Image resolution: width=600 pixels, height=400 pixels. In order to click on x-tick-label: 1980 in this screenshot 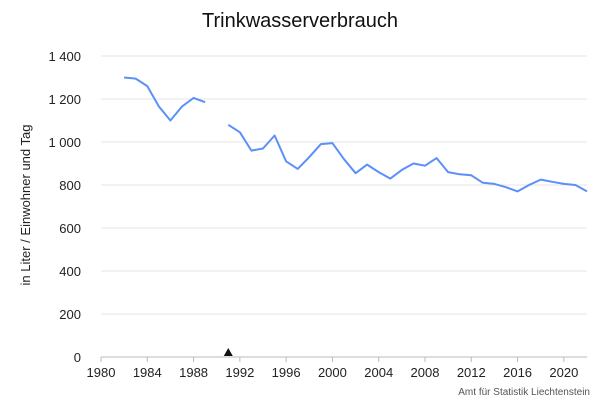, I will do `click(101, 372)`.